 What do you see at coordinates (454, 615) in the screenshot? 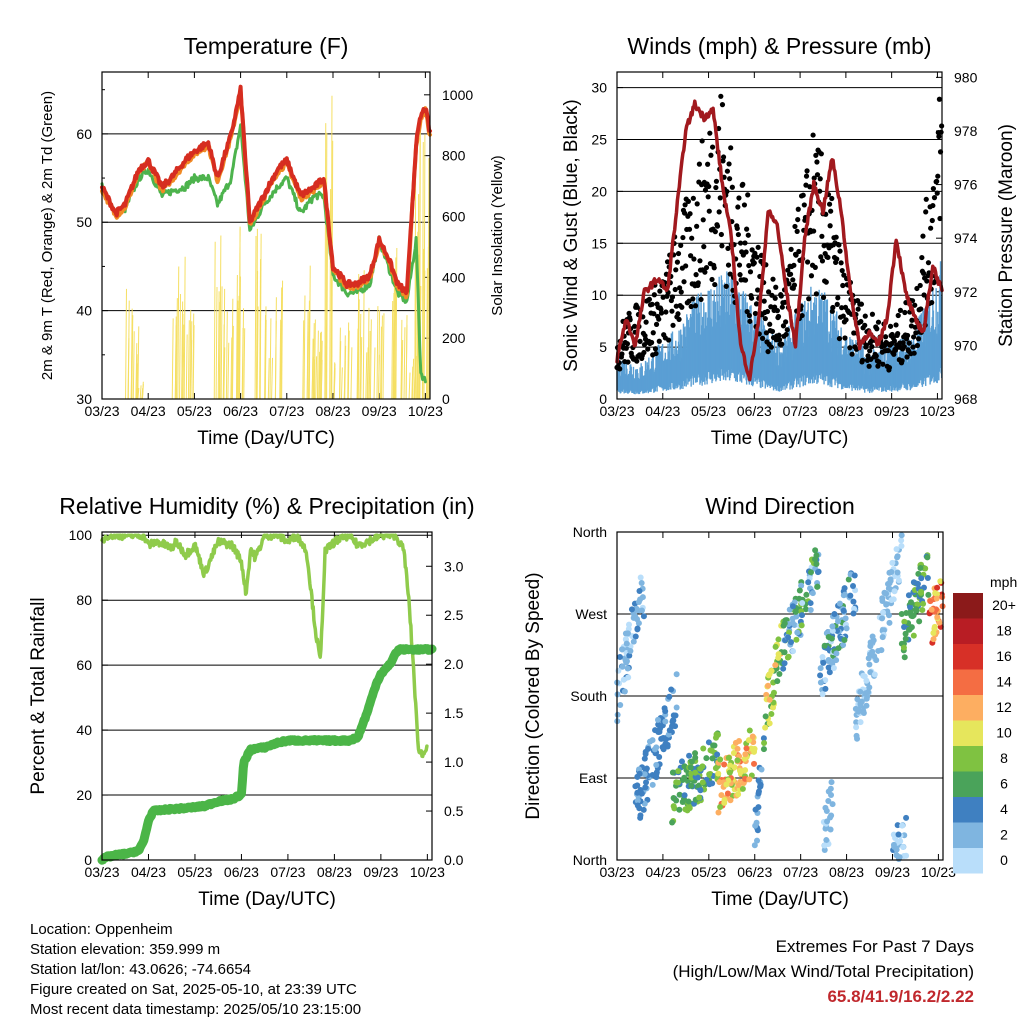
I see `humidity-y2tick-label: 2.5` at bounding box center [454, 615].